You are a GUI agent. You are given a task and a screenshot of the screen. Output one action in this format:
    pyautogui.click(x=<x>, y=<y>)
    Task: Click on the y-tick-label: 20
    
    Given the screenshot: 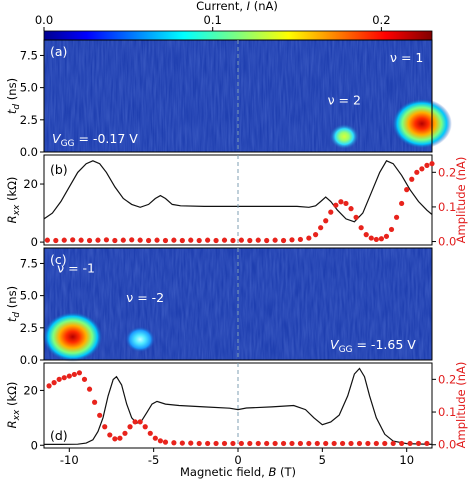 What is the action you would take?
    pyautogui.click(x=30, y=390)
    